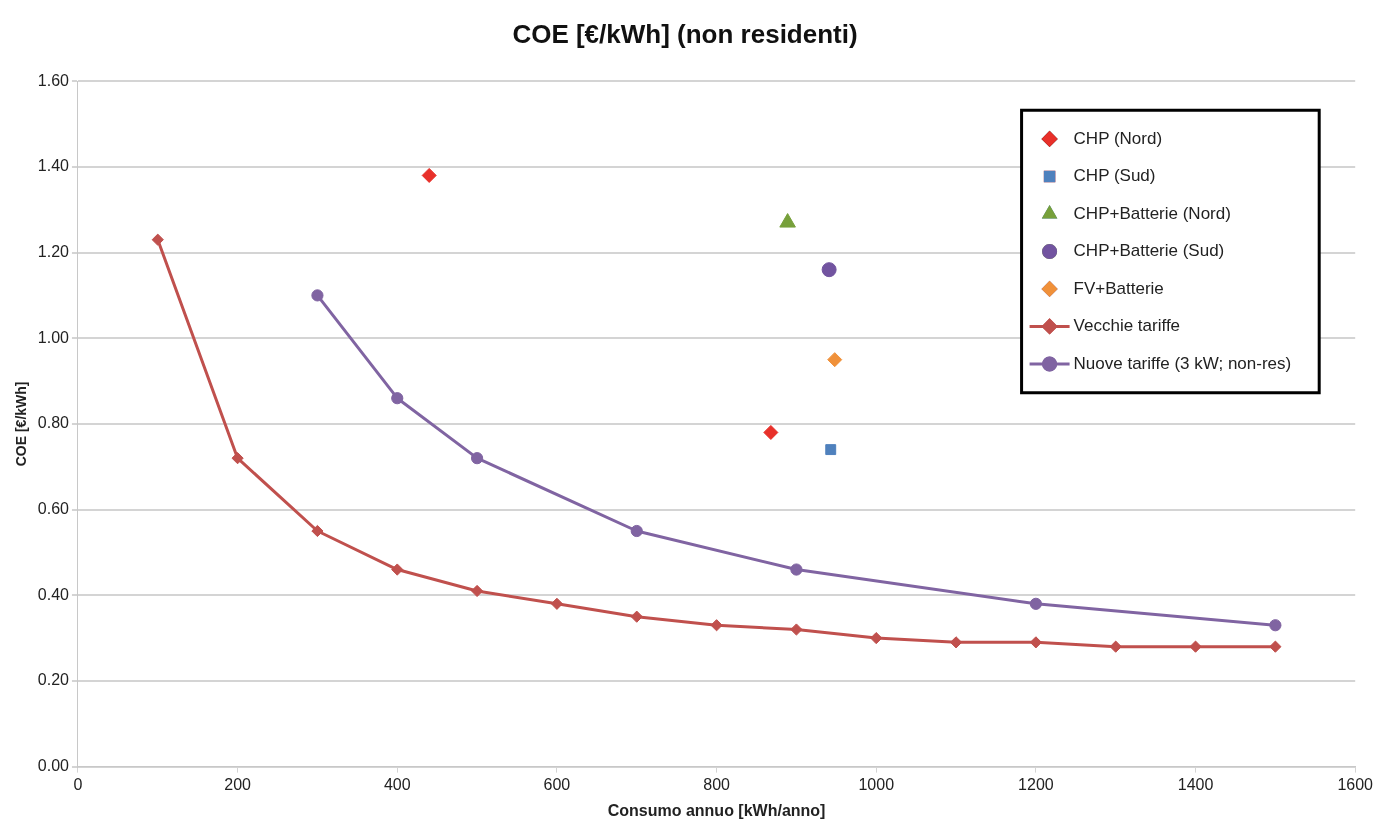  I want to click on legend-label: CHP (Sud), so click(1114, 176).